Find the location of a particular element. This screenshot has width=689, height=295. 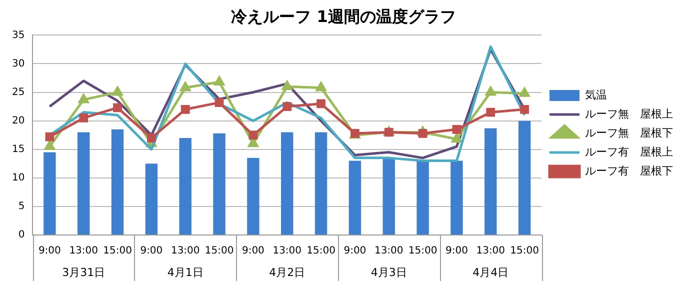

y-tick-label: 20 is located at coordinates (18, 120).